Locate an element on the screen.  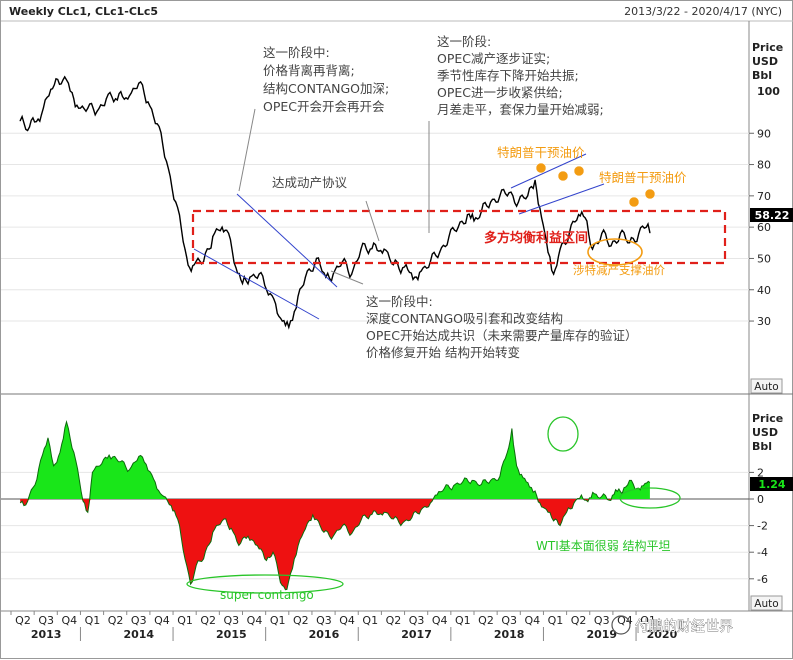
phase2-channel-lower is located at coordinates (561, 199).